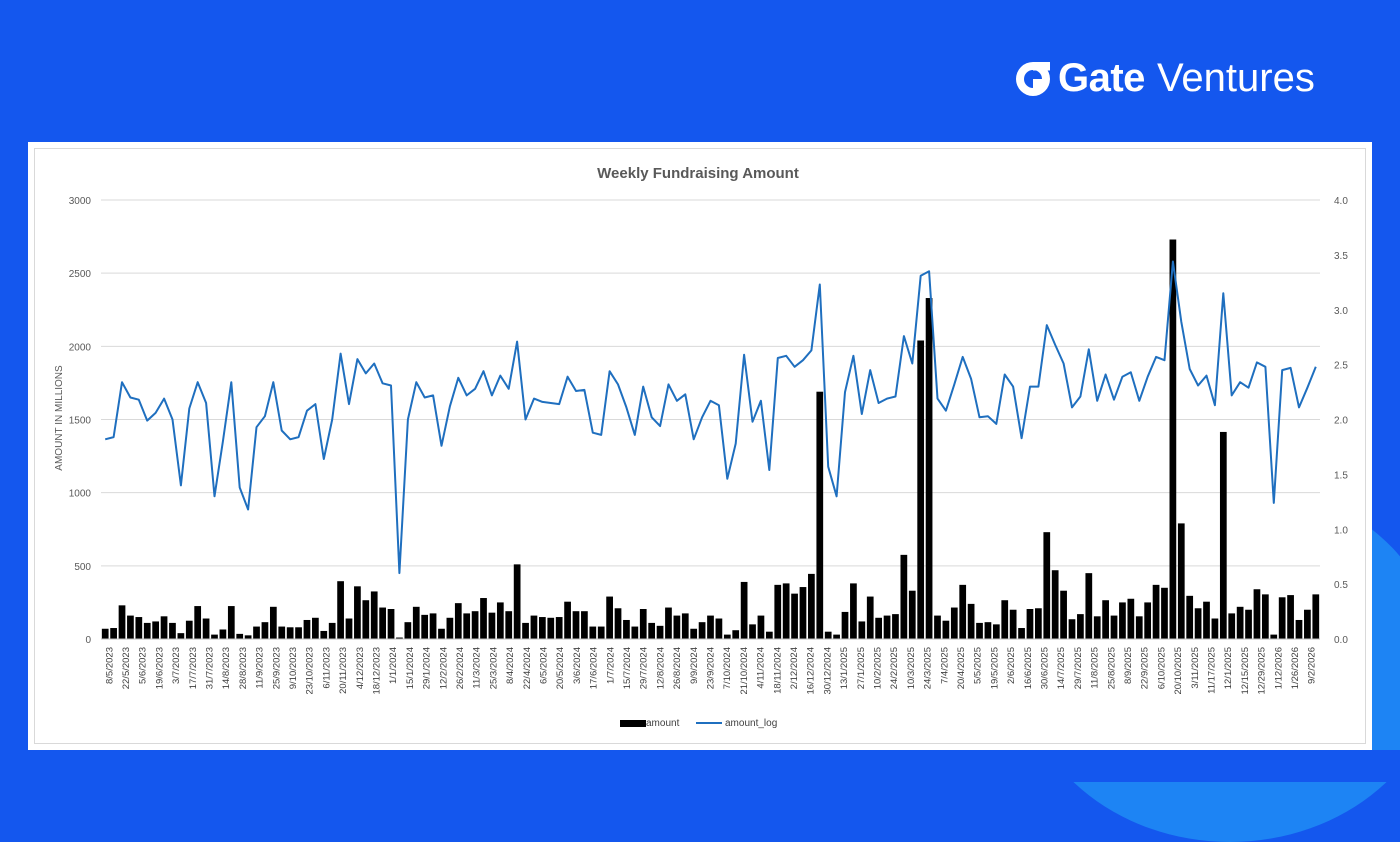 This screenshot has height=842, width=1400. Describe the element at coordinates (911, 668) in the screenshot. I see `x-tick-label: 10/3/2025` at that location.